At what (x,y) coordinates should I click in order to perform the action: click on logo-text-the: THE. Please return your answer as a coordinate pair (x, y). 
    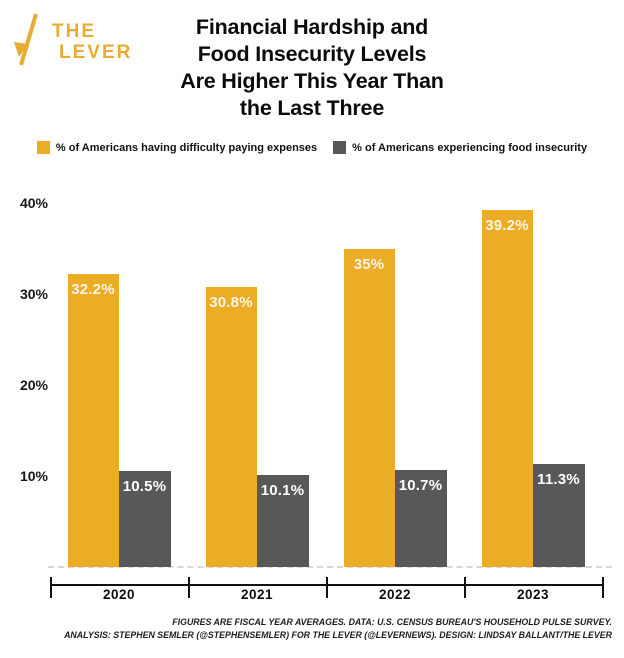
    Looking at the image, I should click on (74, 31).